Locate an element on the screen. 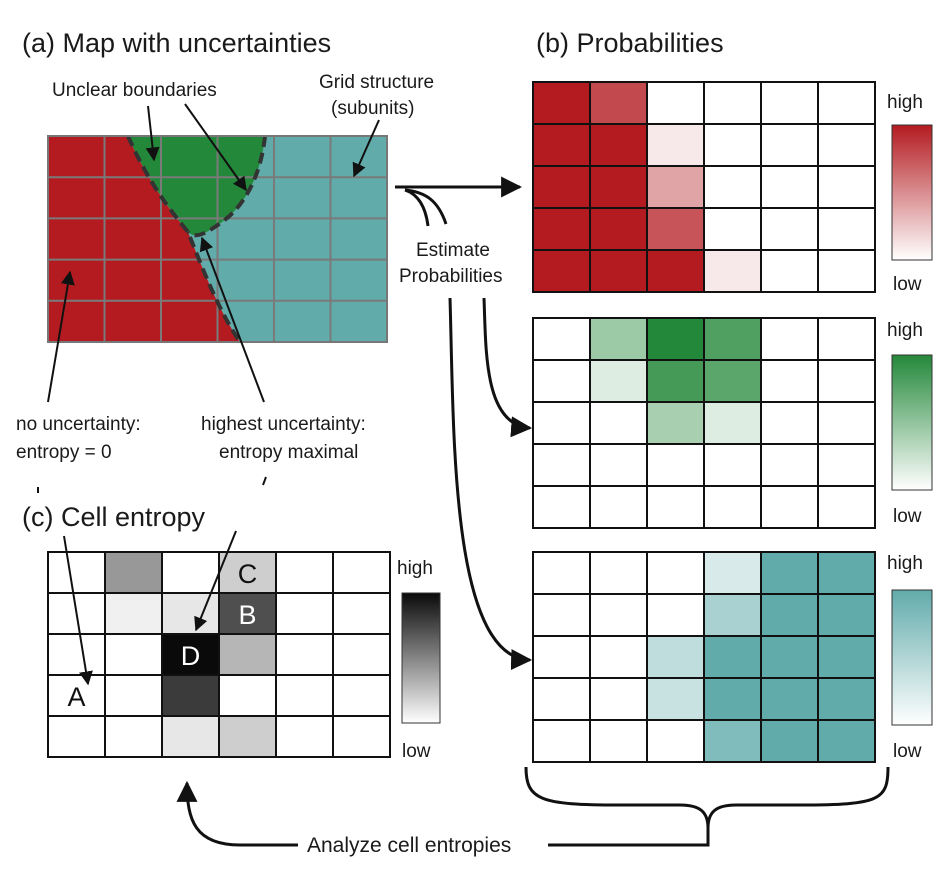 The height and width of the screenshot is (872, 952). cell-label-c: C is located at coordinates (248, 574).